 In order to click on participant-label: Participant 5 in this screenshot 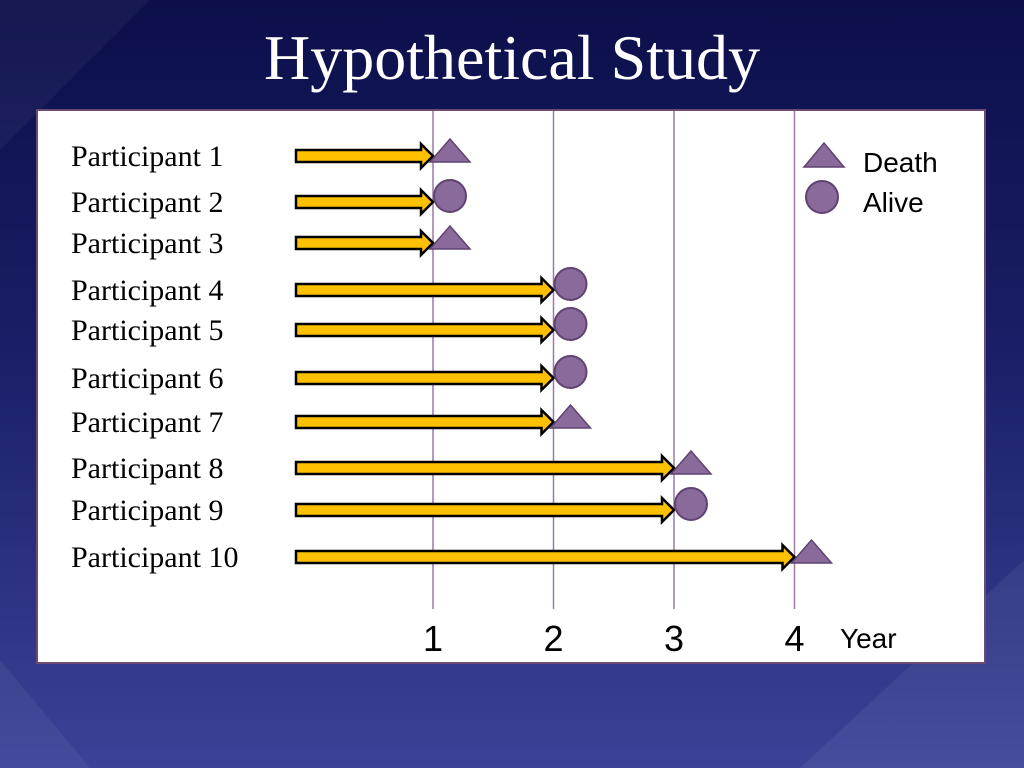, I will do `click(147, 330)`.